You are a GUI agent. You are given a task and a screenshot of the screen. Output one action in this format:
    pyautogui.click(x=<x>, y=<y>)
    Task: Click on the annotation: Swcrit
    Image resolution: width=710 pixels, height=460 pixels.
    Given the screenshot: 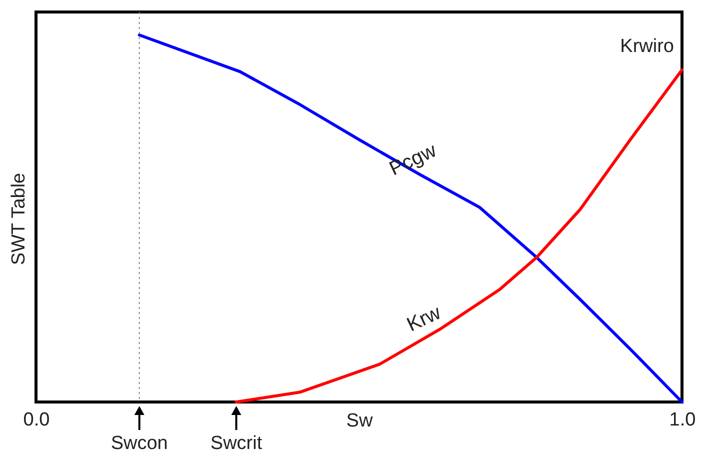 What is the action you would take?
    pyautogui.click(x=236, y=443)
    